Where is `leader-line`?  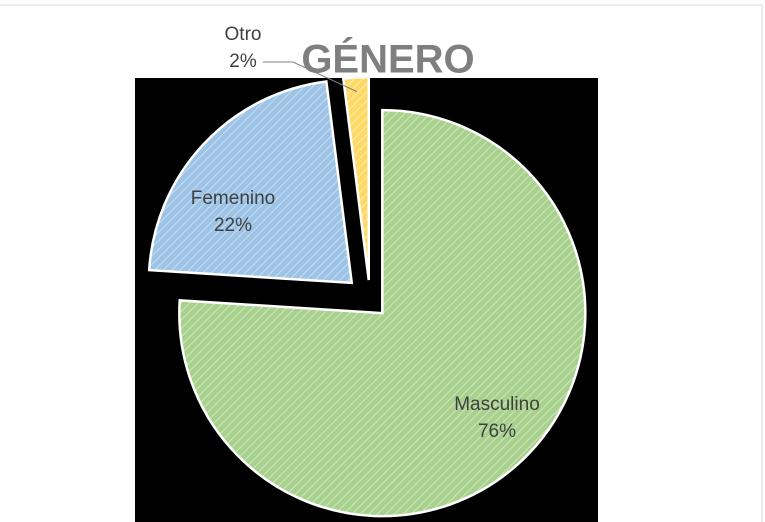 leader-line is located at coordinates (310, 77).